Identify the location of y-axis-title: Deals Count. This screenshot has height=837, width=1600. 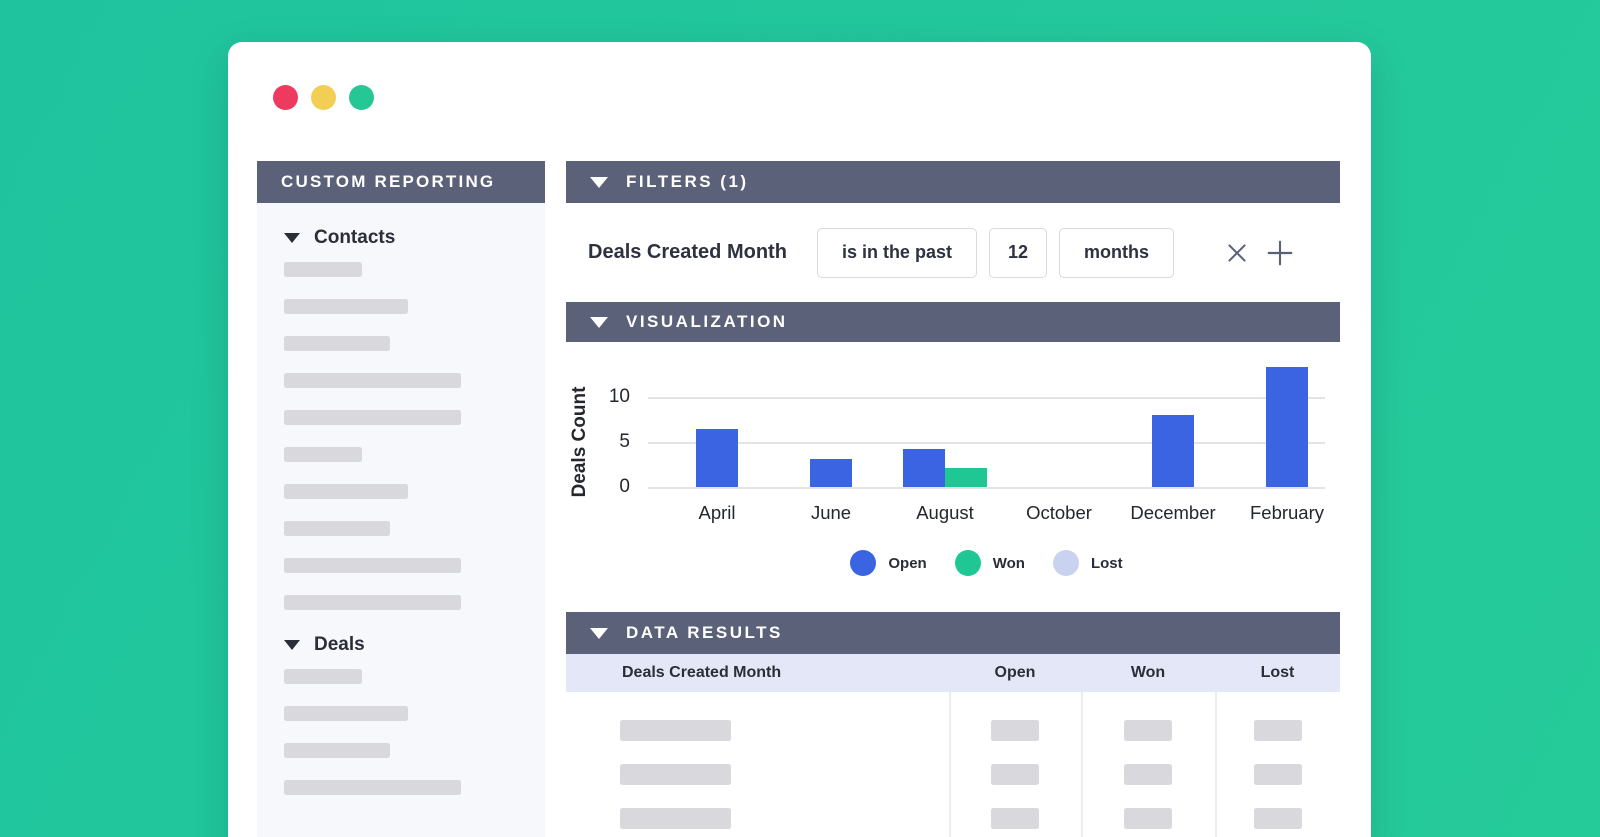
(579, 442).